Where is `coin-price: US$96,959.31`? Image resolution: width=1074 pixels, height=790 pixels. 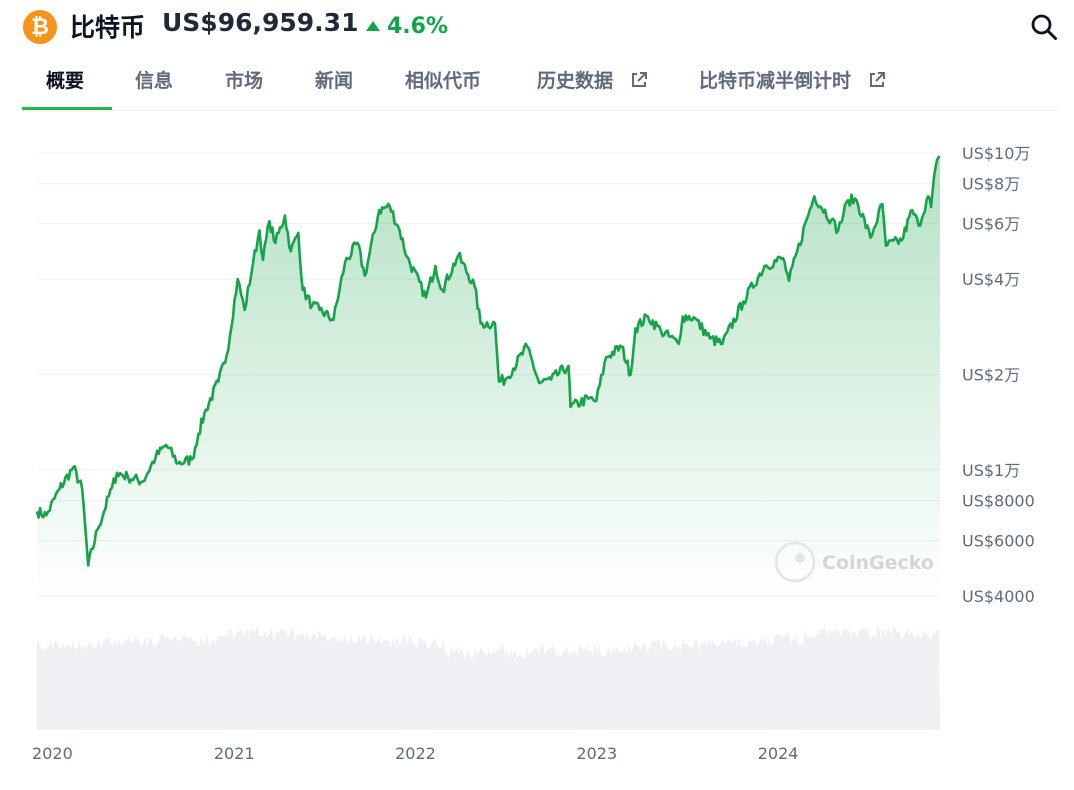
coin-price: US$96,959.31 is located at coordinates (260, 22).